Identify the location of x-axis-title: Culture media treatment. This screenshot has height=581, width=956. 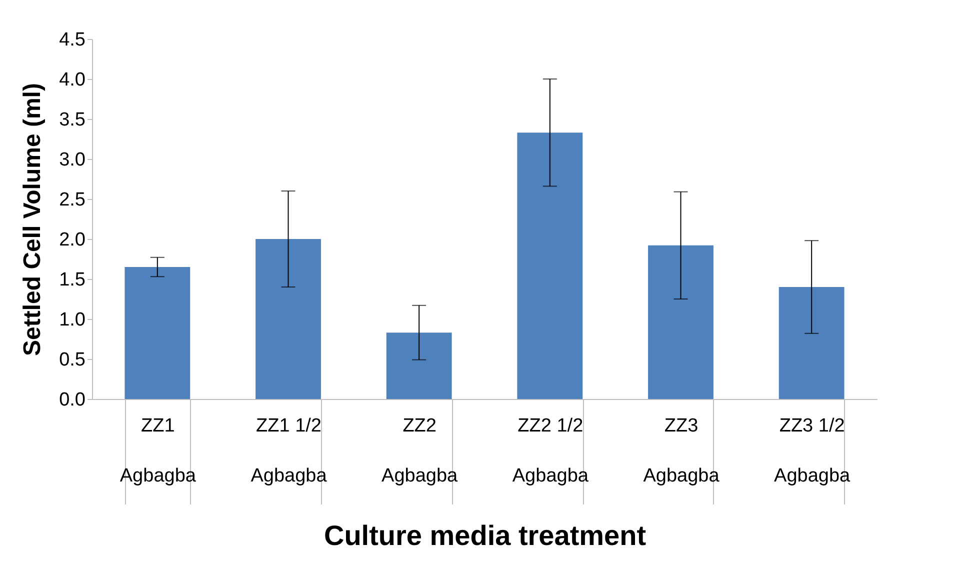
(485, 535).